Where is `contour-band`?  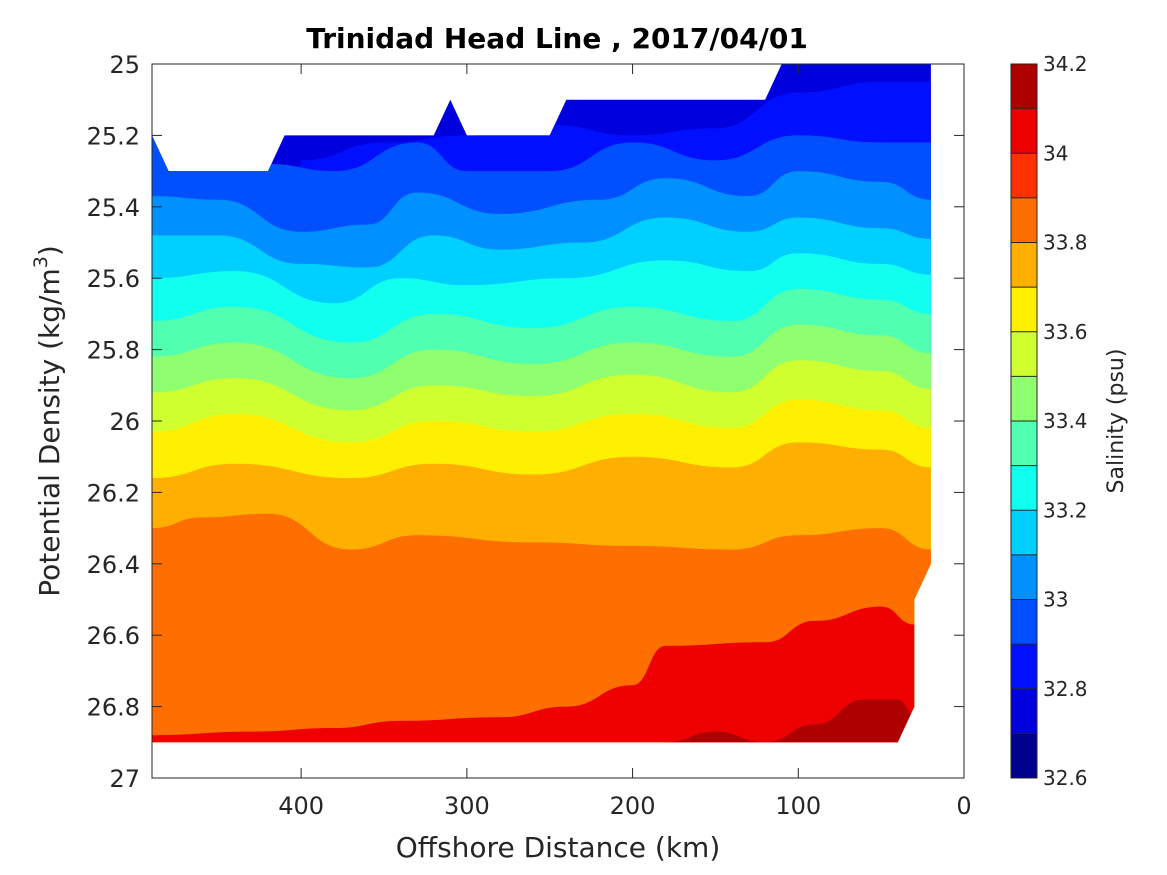 contour-band is located at coordinates (541, 674).